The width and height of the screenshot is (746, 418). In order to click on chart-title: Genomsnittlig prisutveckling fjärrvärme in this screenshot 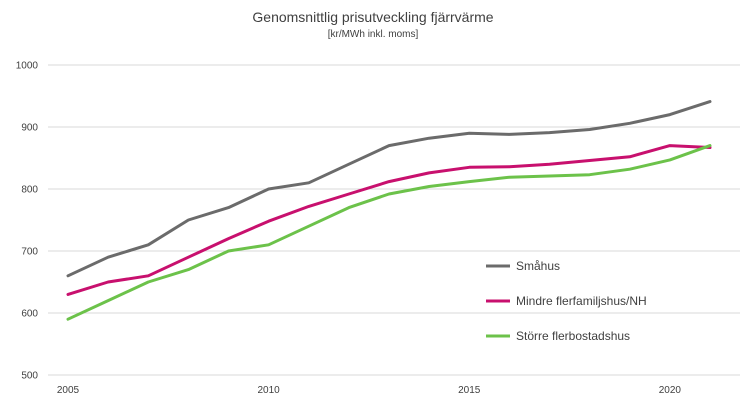, I will do `click(372, 17)`.